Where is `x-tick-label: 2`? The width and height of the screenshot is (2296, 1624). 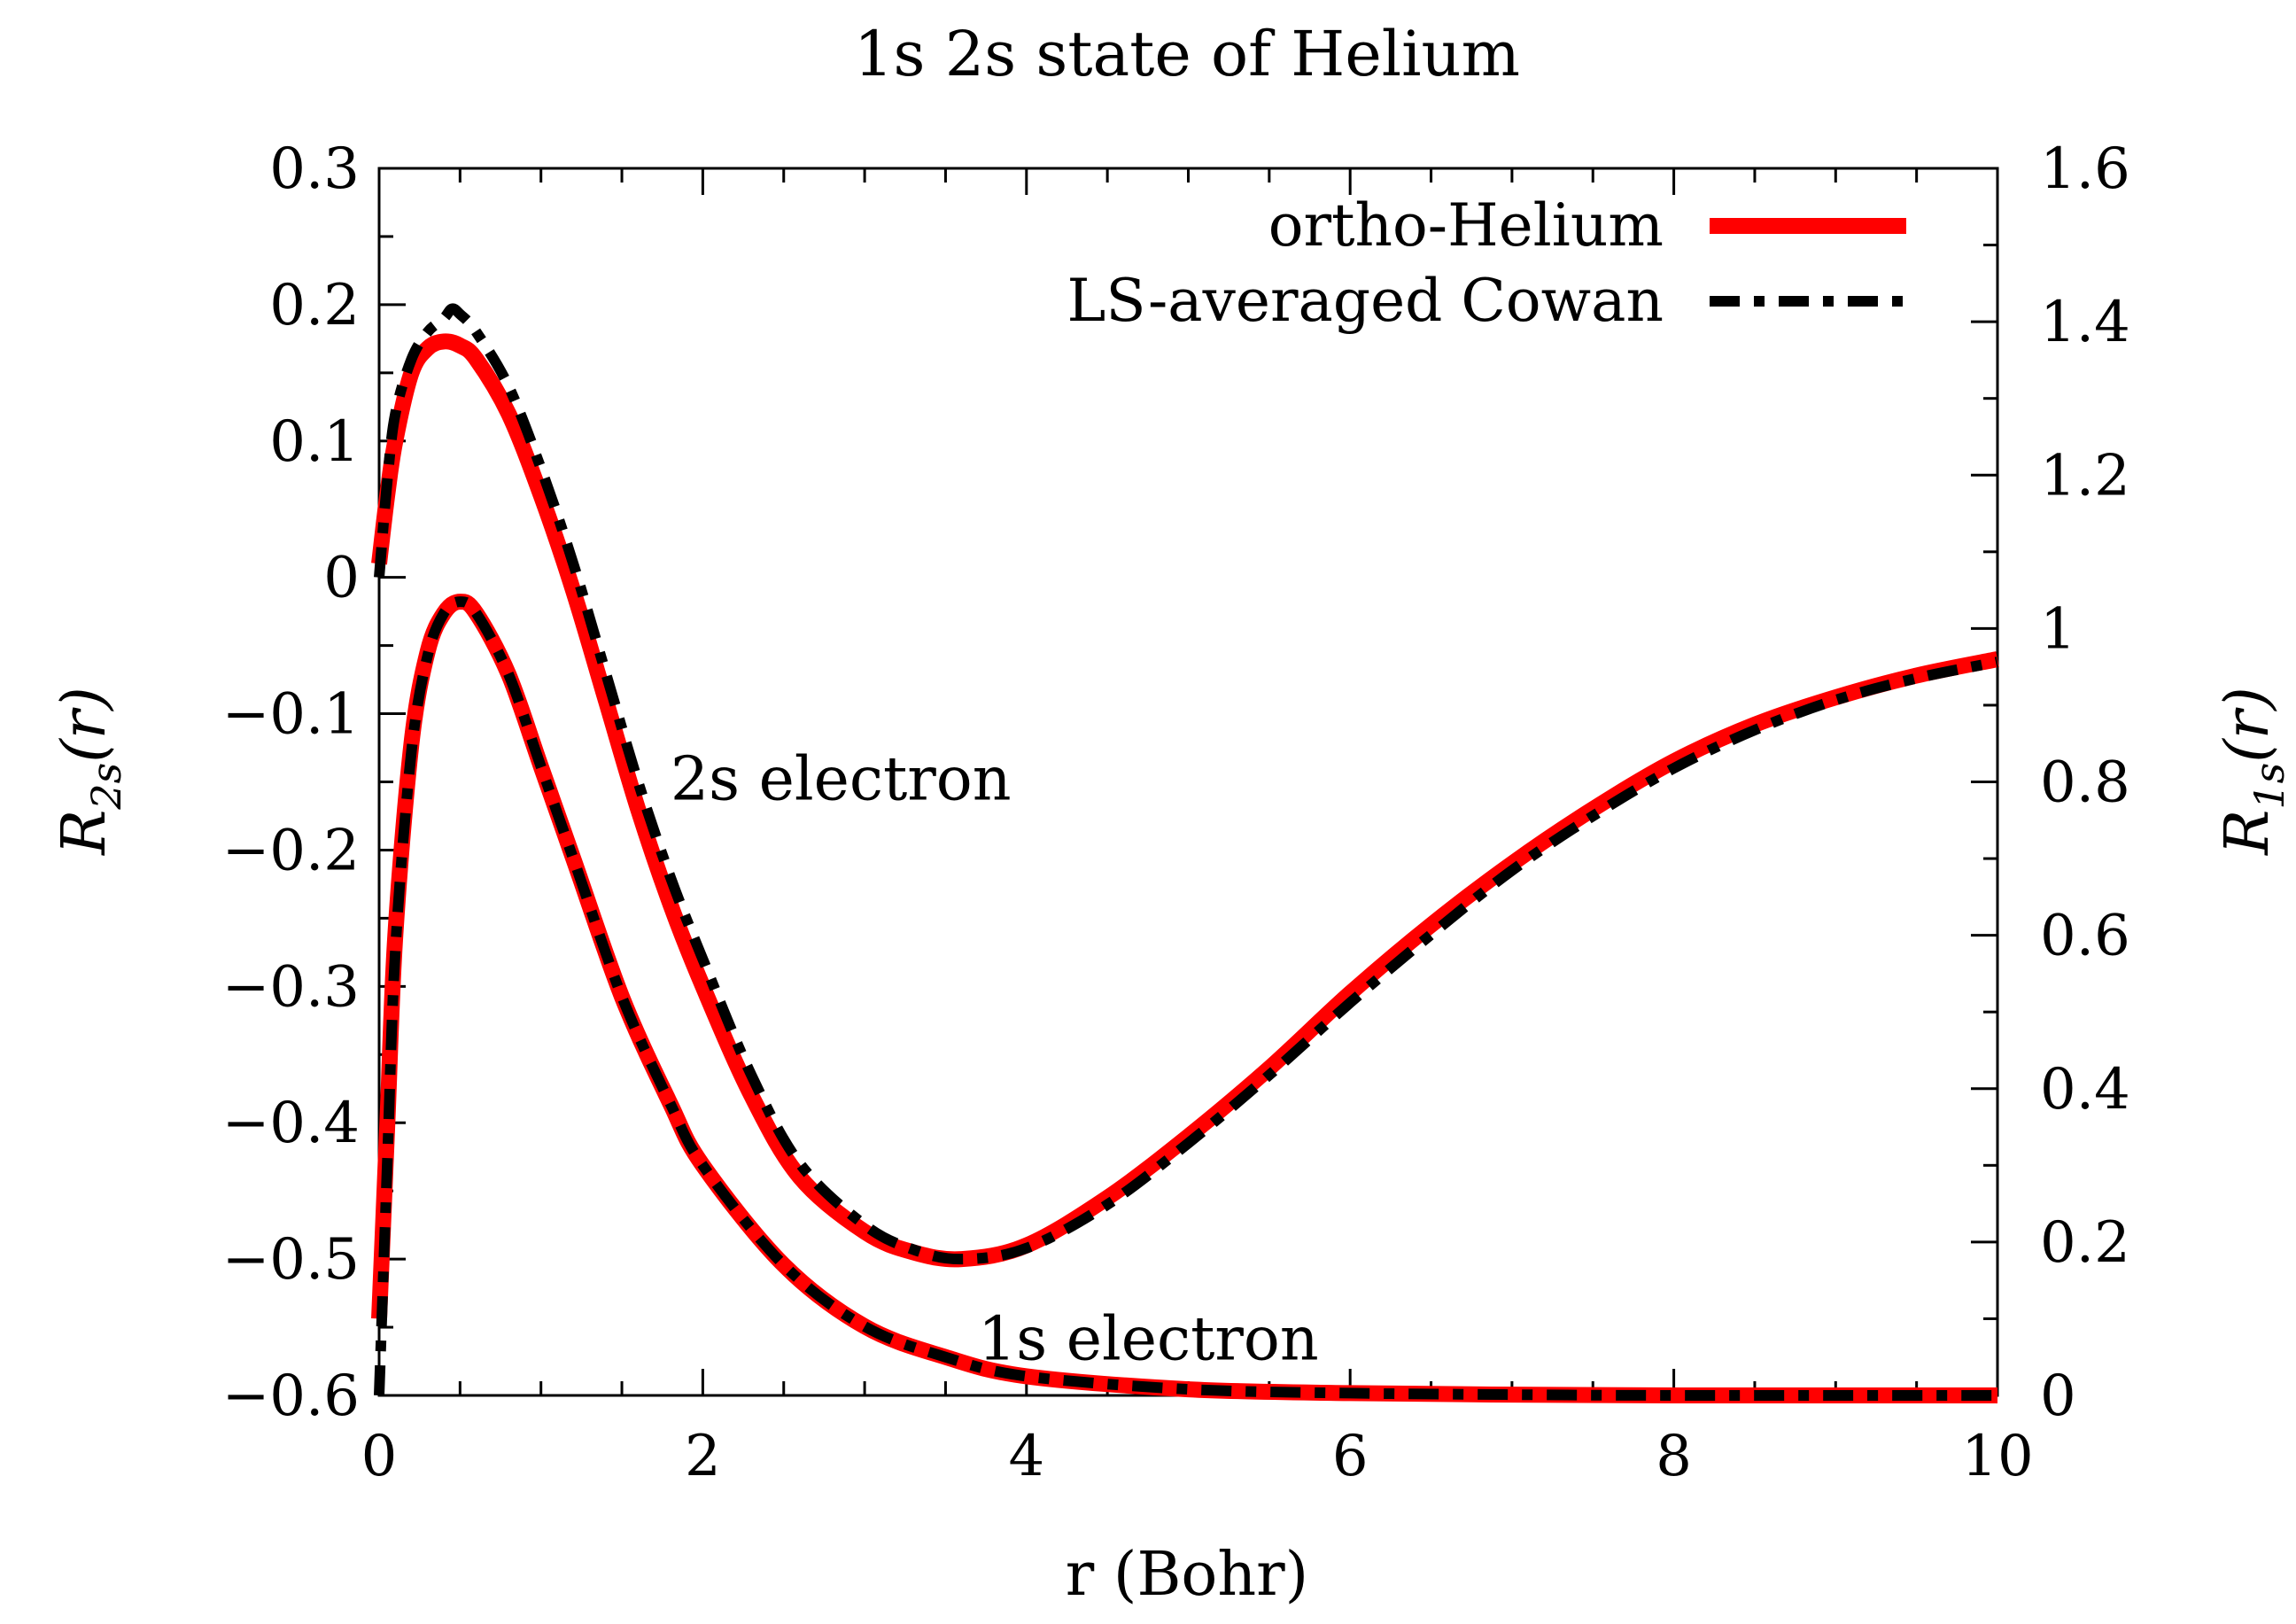
x-tick-label: 2 is located at coordinates (703, 1457).